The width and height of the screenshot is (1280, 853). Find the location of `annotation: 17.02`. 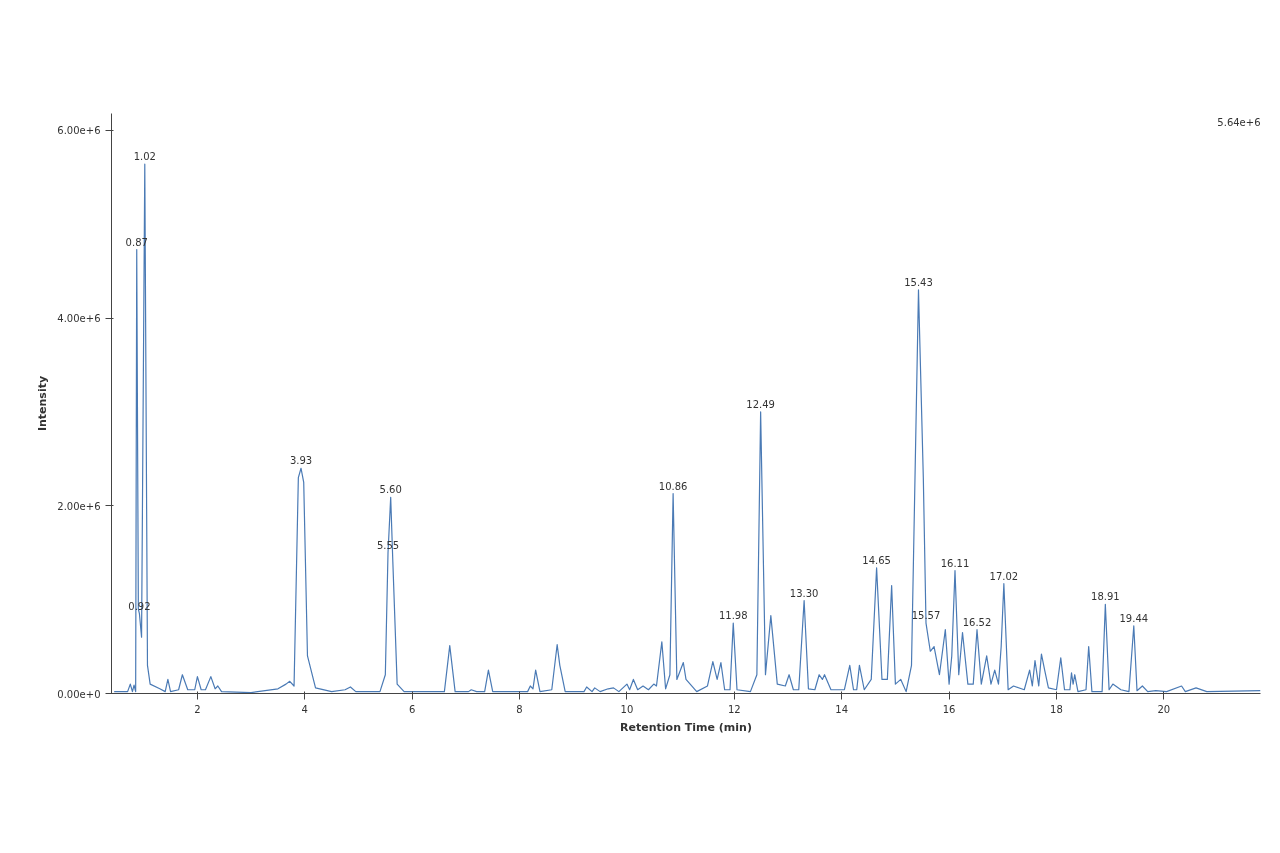

annotation: 17.02 is located at coordinates (1004, 576).